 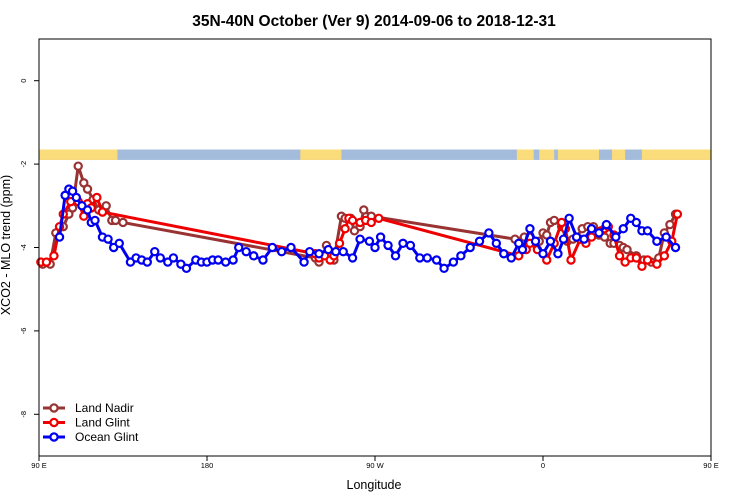 What do you see at coordinates (23, 247) in the screenshot?
I see `y-tick-label: -4` at bounding box center [23, 247].